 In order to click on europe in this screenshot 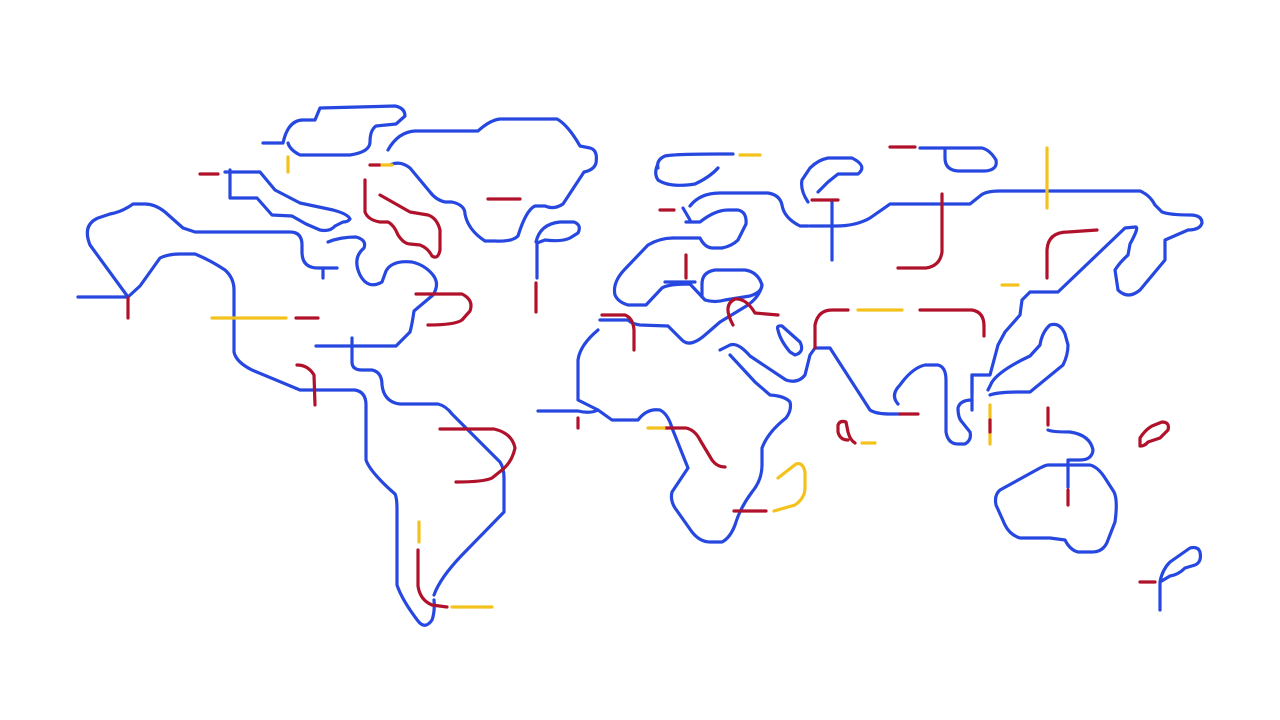, I will do `click(704, 252)`.